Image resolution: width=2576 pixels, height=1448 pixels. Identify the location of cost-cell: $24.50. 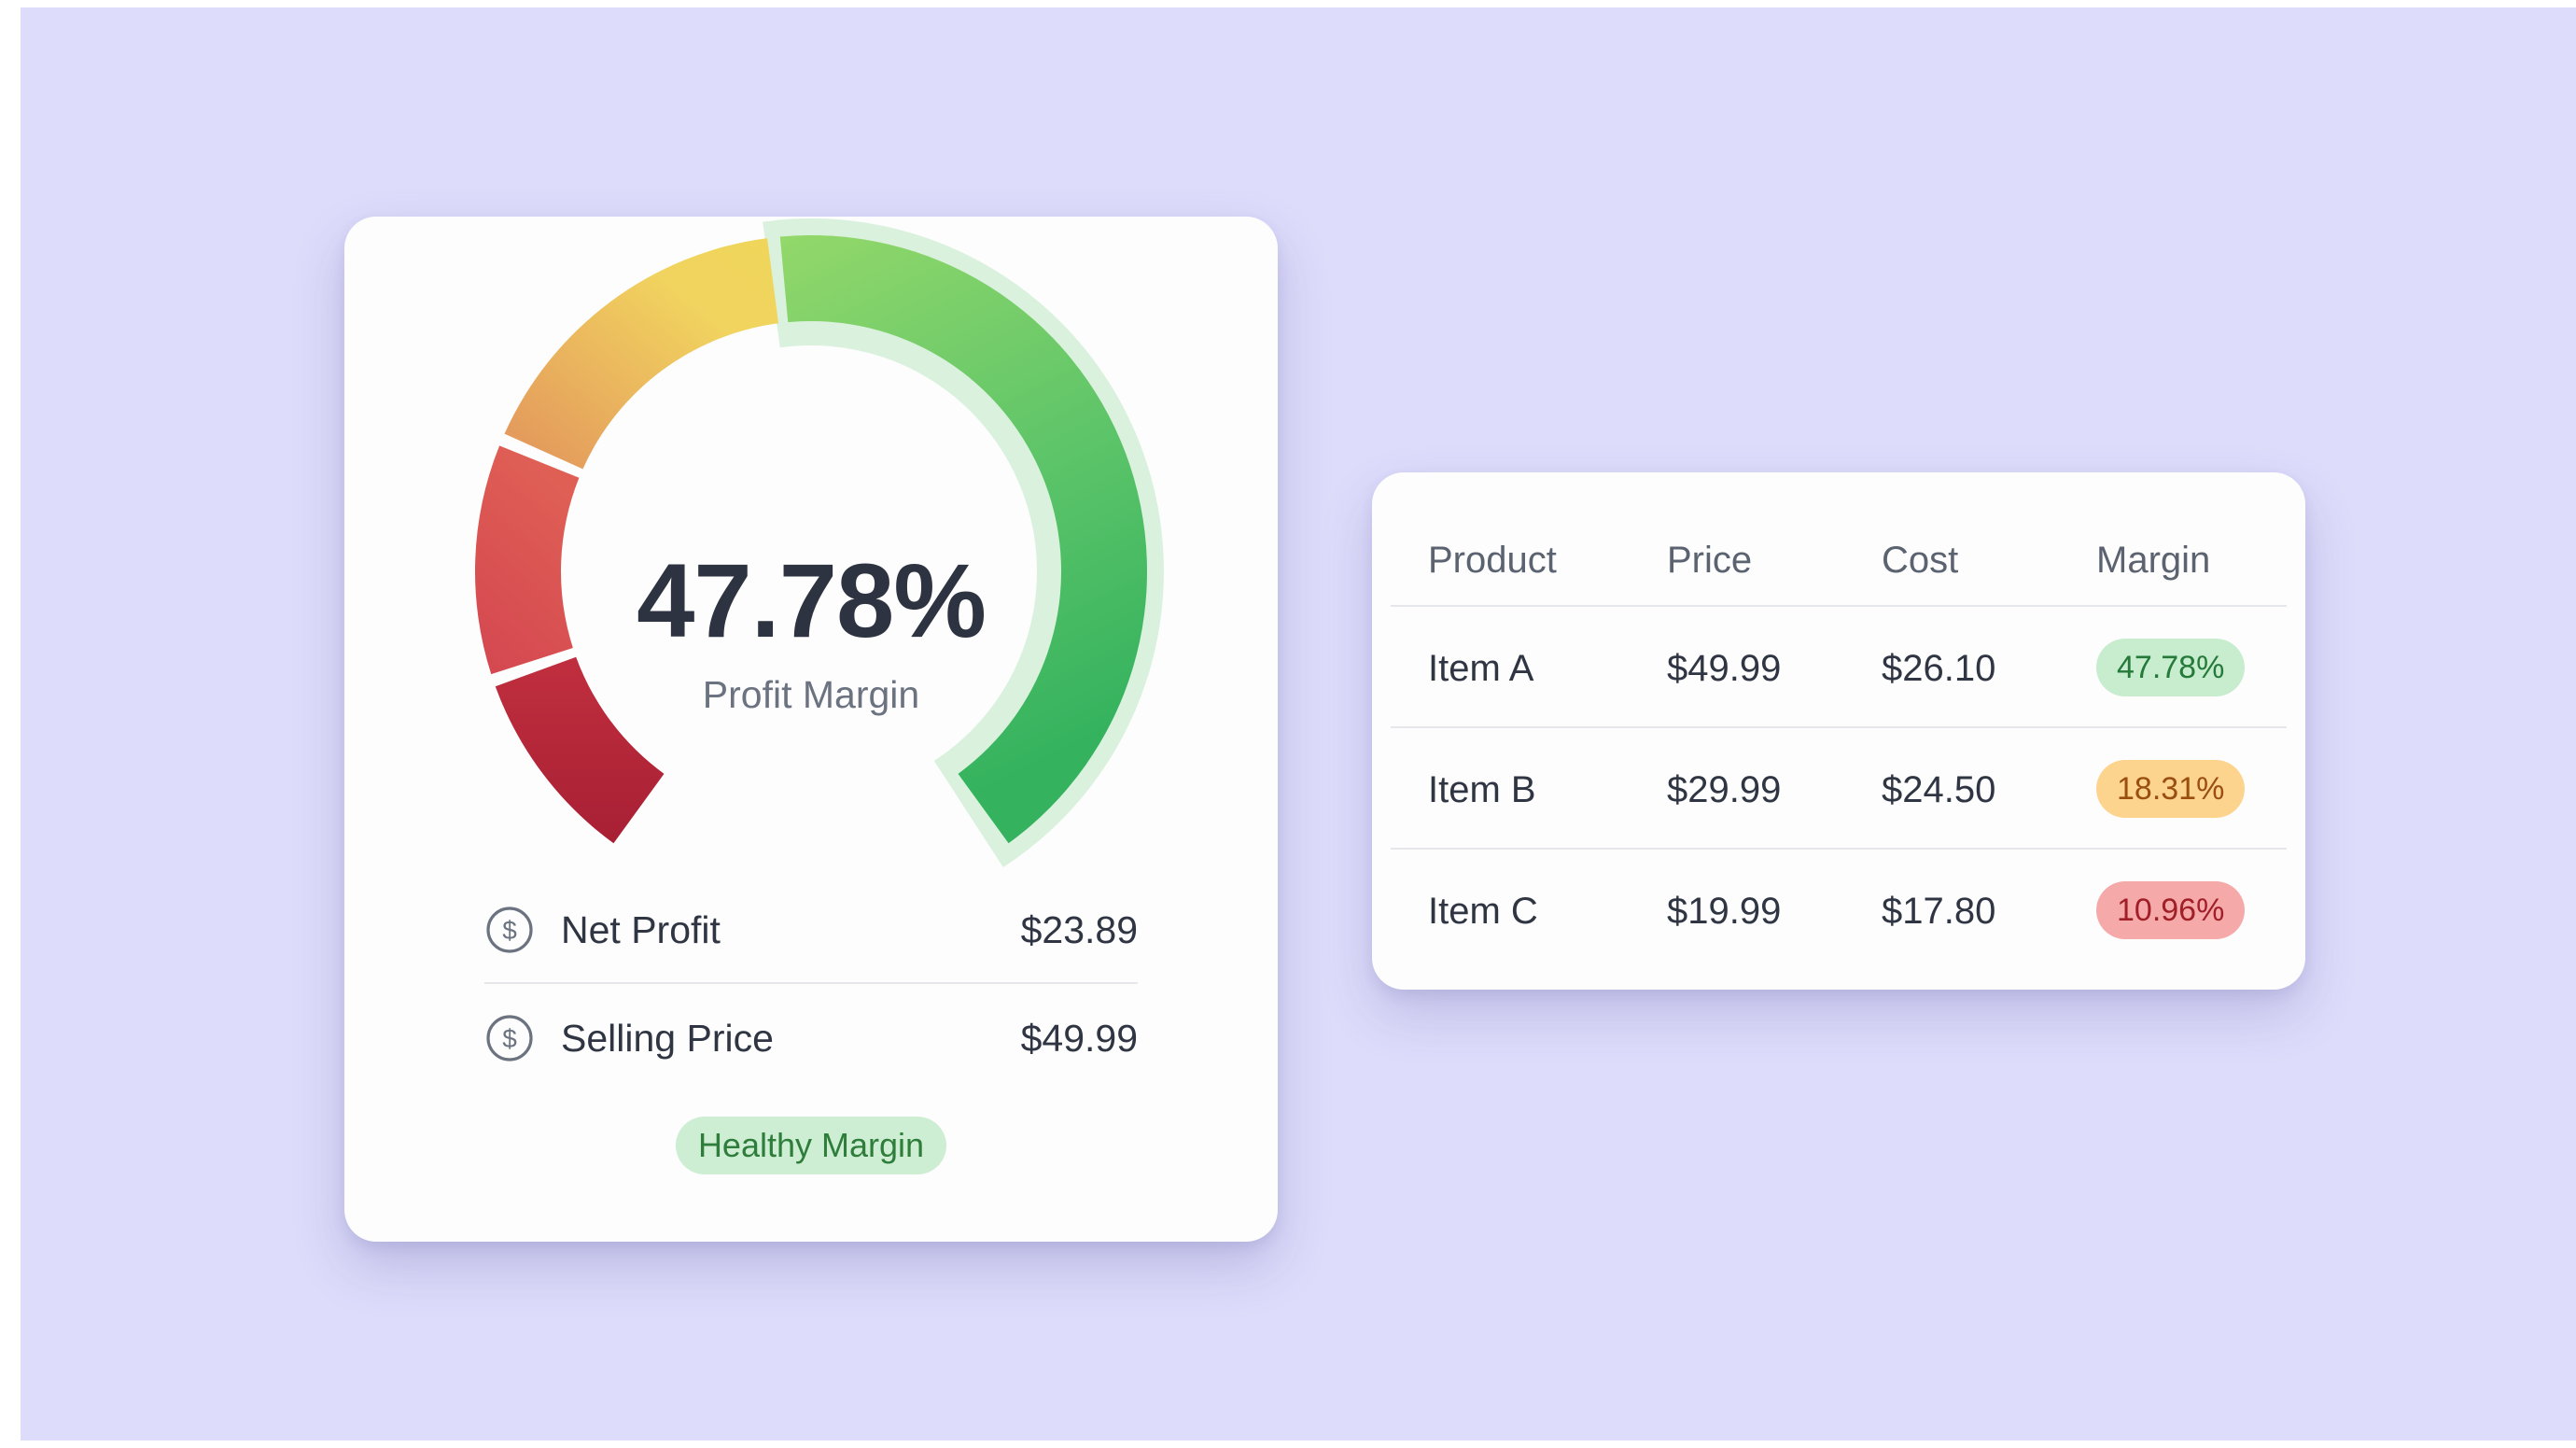
(1939, 789).